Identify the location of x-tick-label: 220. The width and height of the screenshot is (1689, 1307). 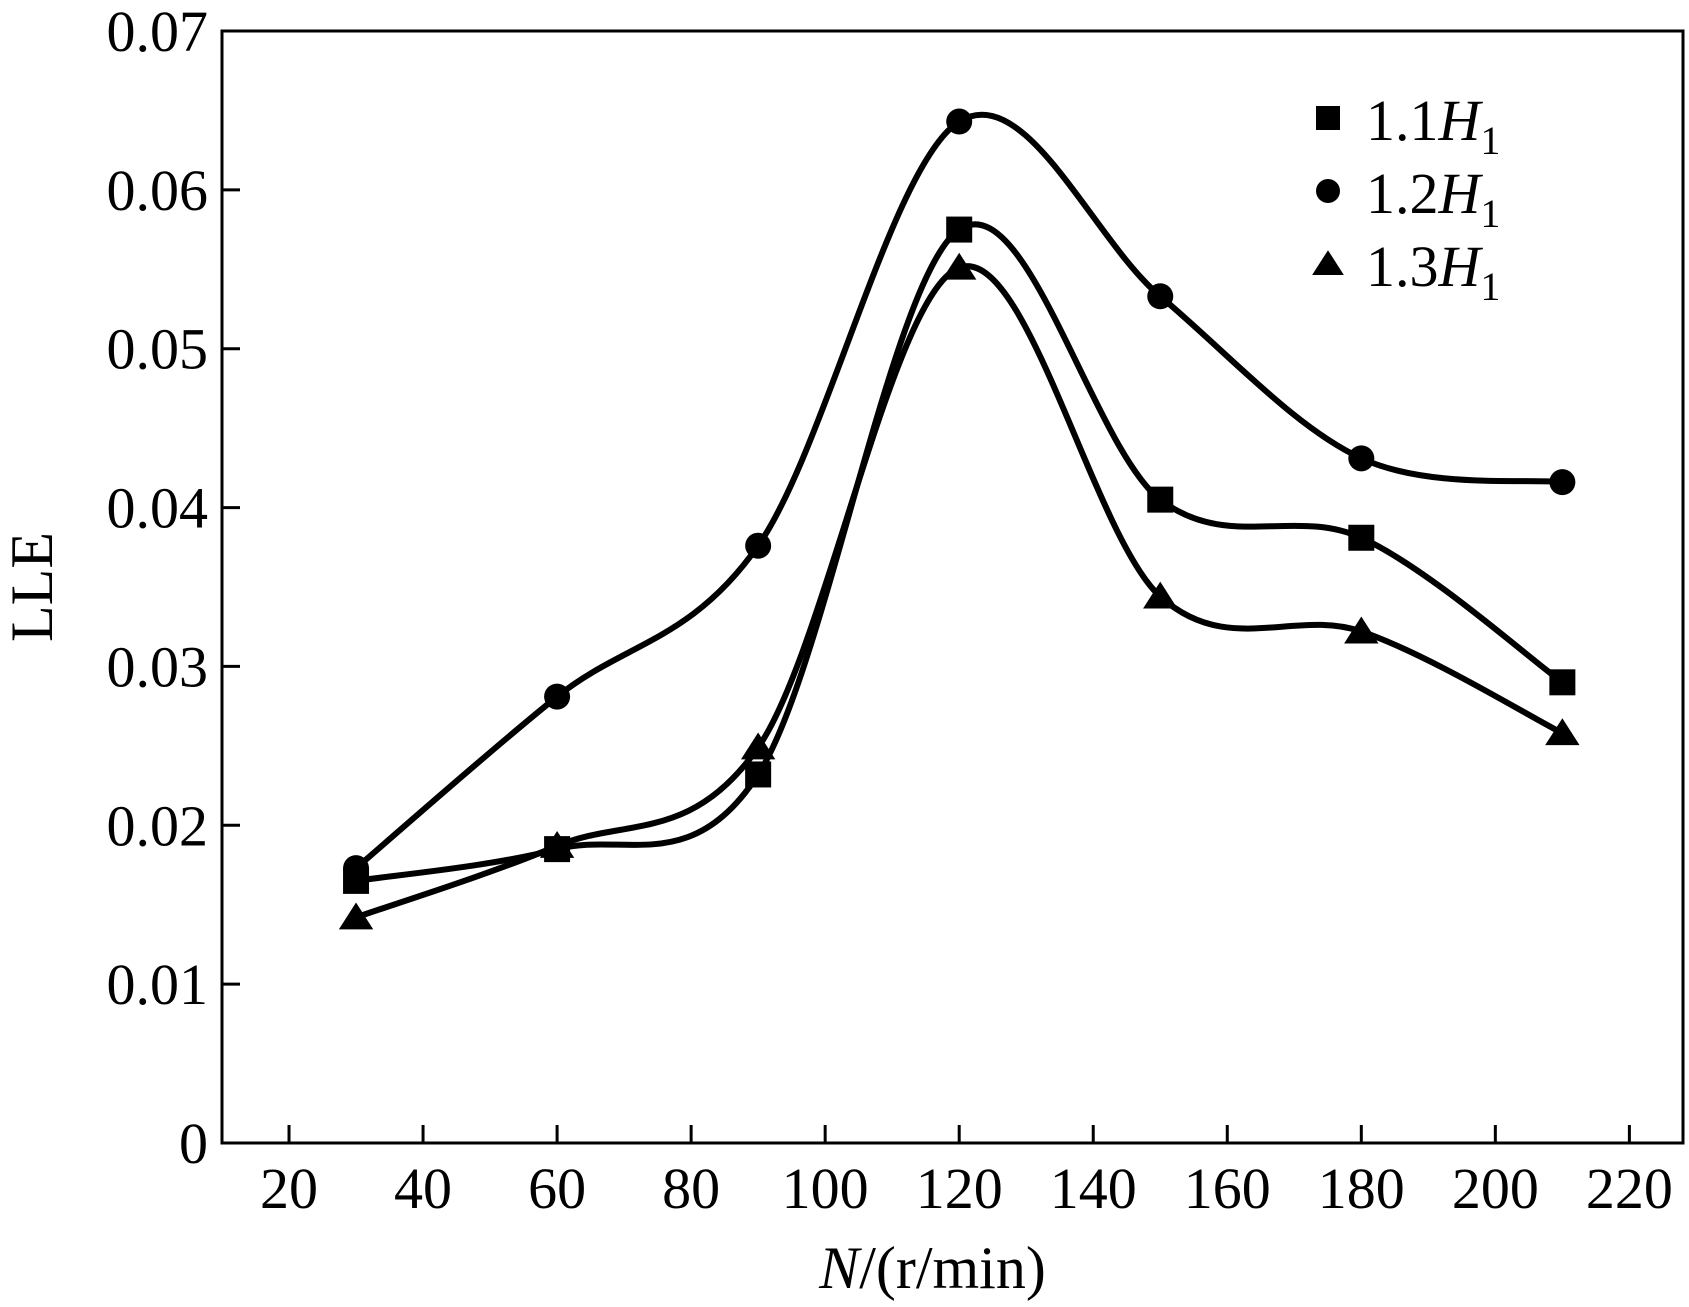
(1629, 1188).